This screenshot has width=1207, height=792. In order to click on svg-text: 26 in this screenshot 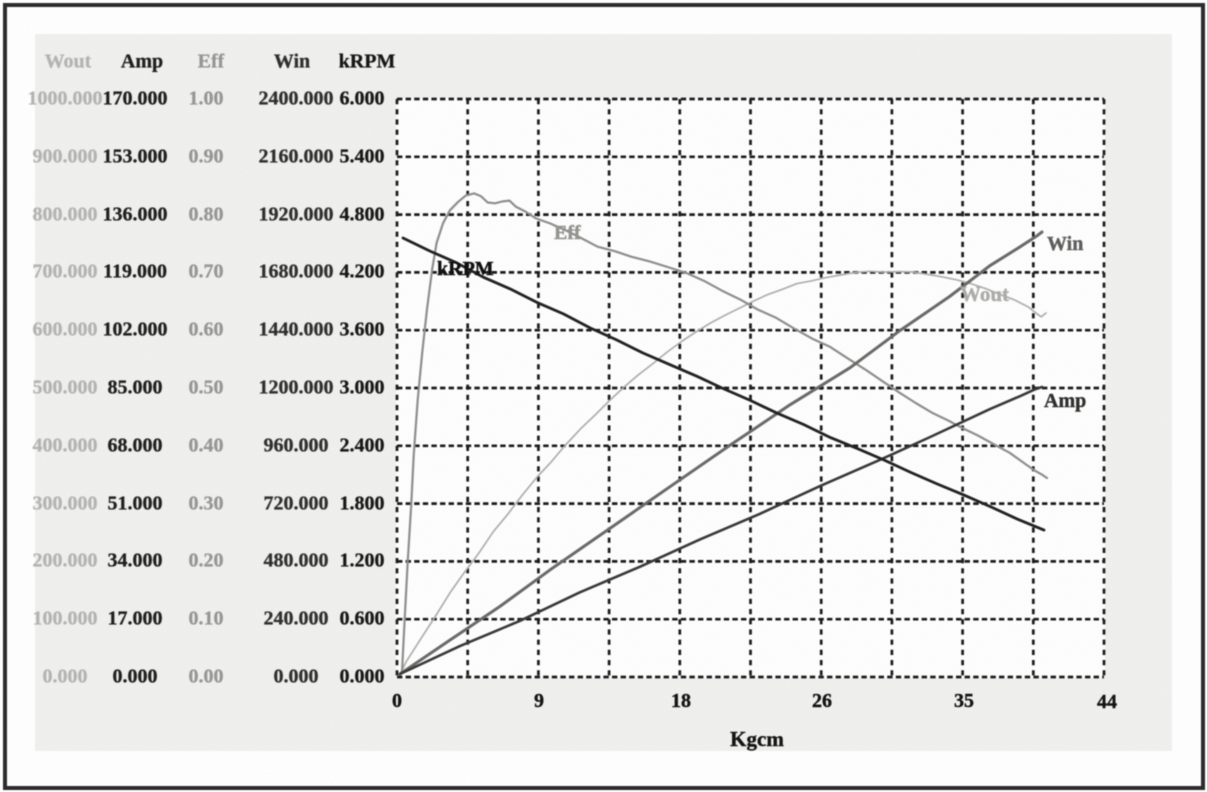, I will do `click(822, 701)`.